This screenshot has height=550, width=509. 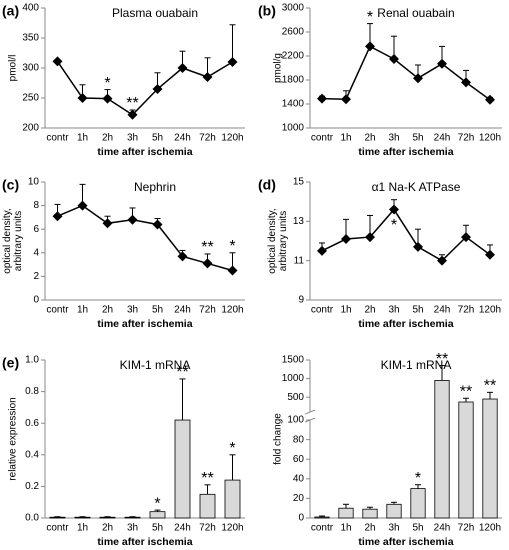 What do you see at coordinates (299, 182) in the screenshot?
I see `y-tick-label: 15` at bounding box center [299, 182].